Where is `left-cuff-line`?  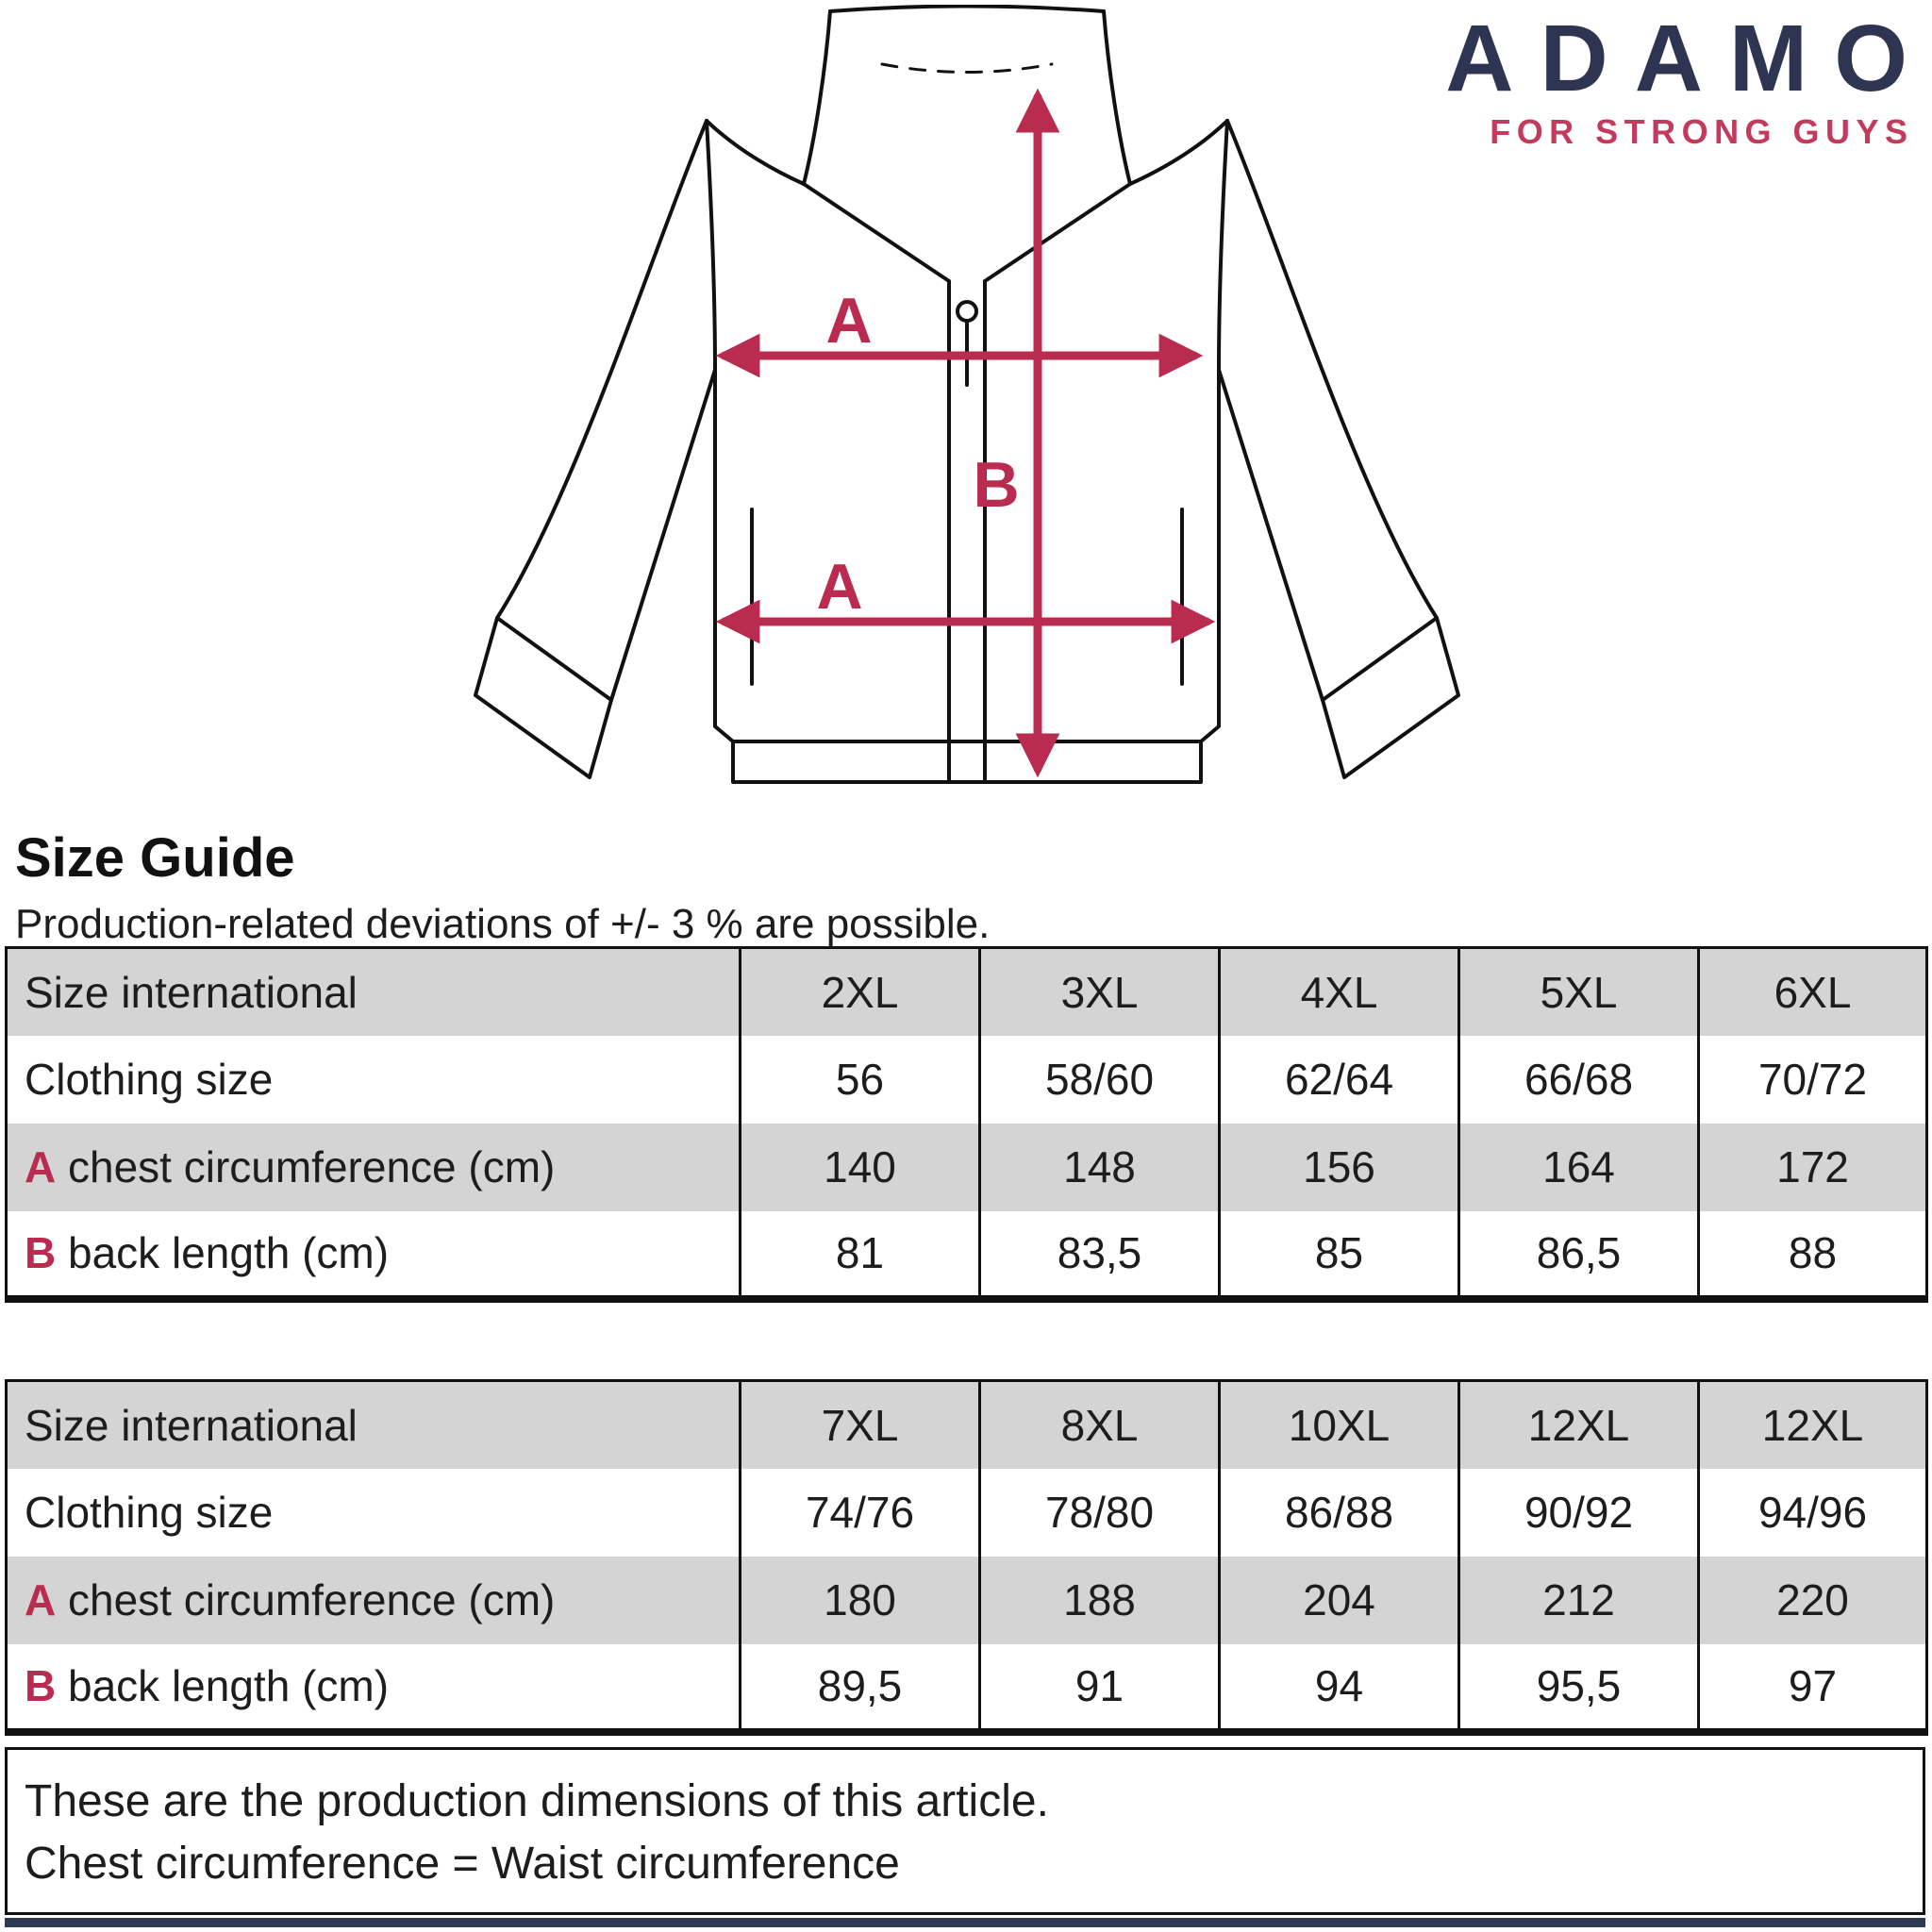
left-cuff-line is located at coordinates (554, 659).